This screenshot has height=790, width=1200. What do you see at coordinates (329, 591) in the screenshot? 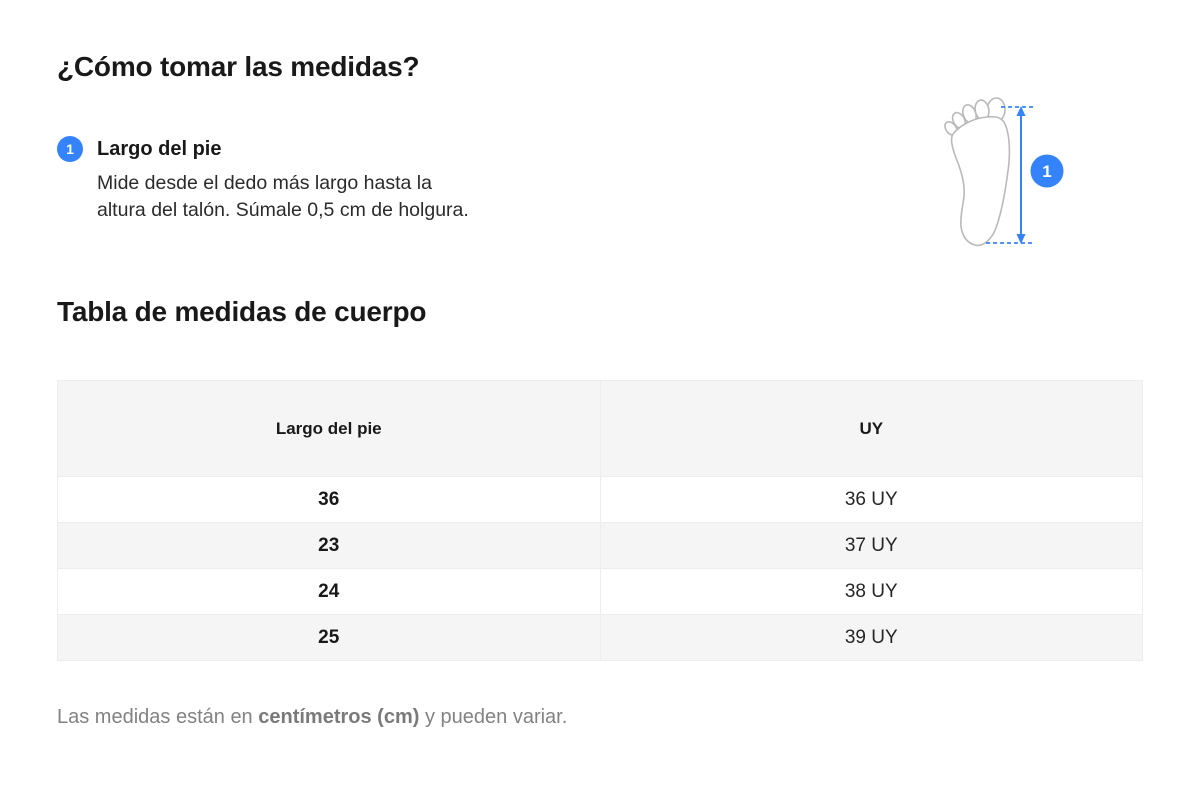
I see `cell-foot-length: 24` at bounding box center [329, 591].